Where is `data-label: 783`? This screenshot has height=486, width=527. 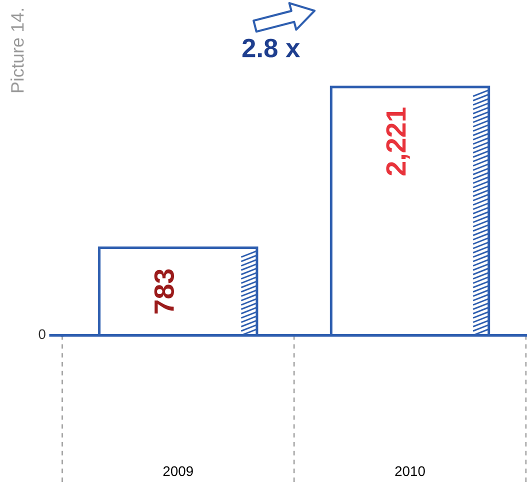 data-label: 783 is located at coordinates (164, 291).